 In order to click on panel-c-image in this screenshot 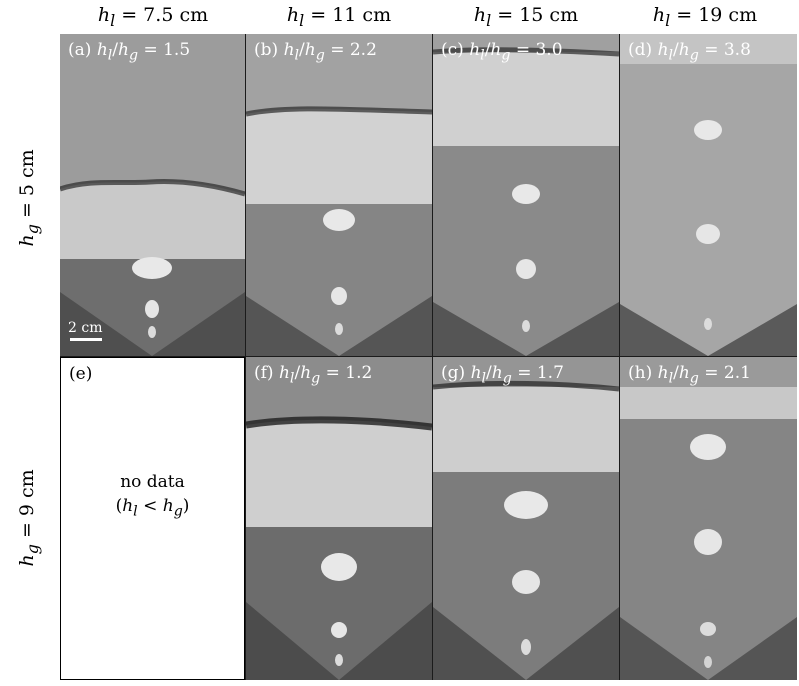, I will do `click(526, 195)`.